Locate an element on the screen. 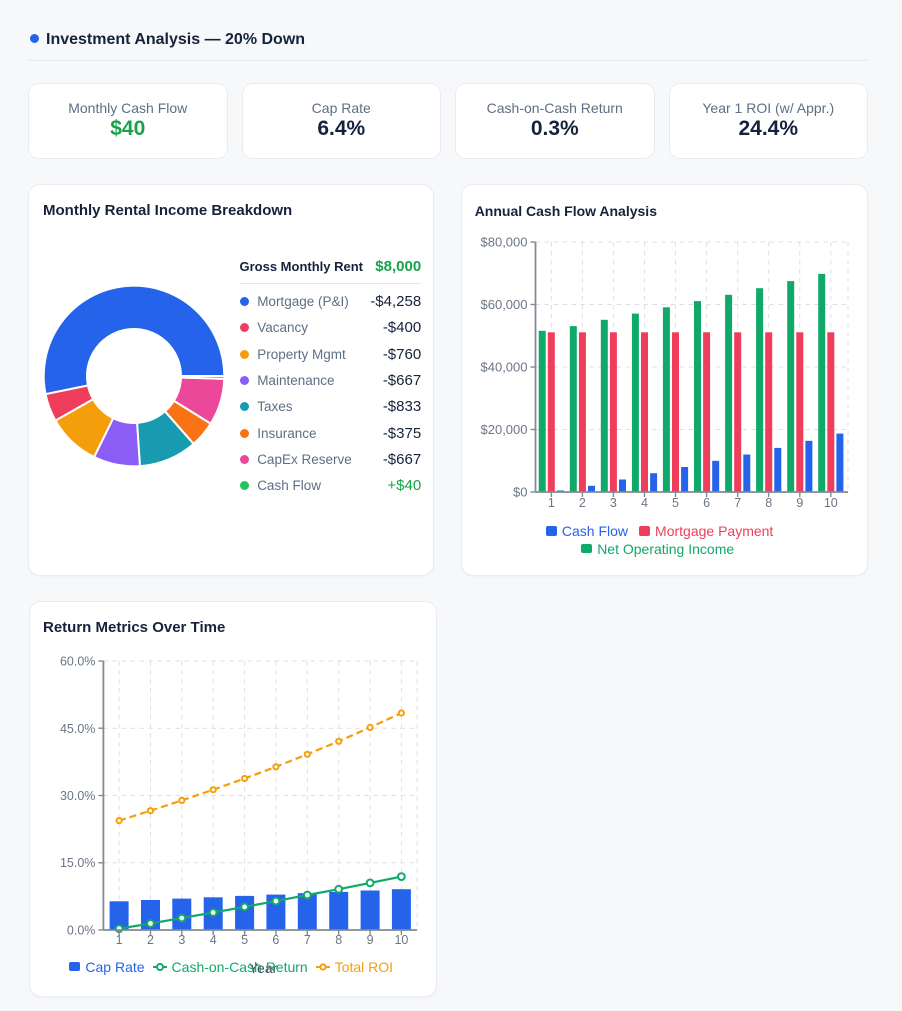  svg-text: $0 is located at coordinates (520, 492).